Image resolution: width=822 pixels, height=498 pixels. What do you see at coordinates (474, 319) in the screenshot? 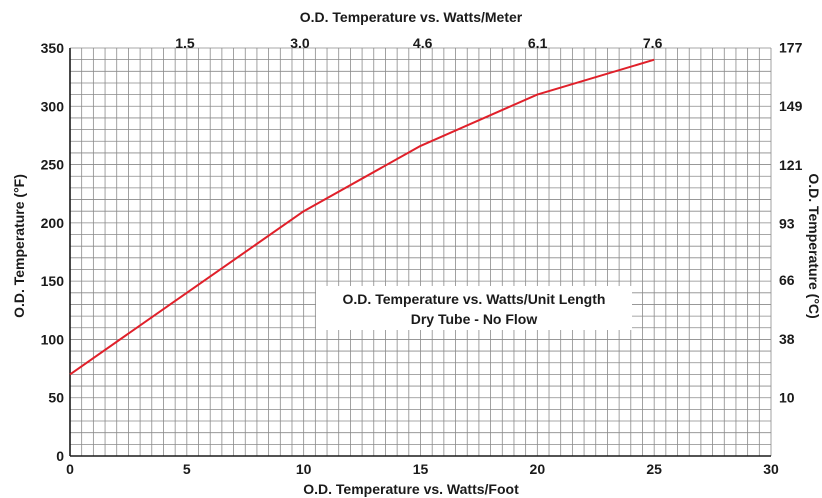
I see `annotation-line-2: Dry Tube - No Flow` at bounding box center [474, 319].